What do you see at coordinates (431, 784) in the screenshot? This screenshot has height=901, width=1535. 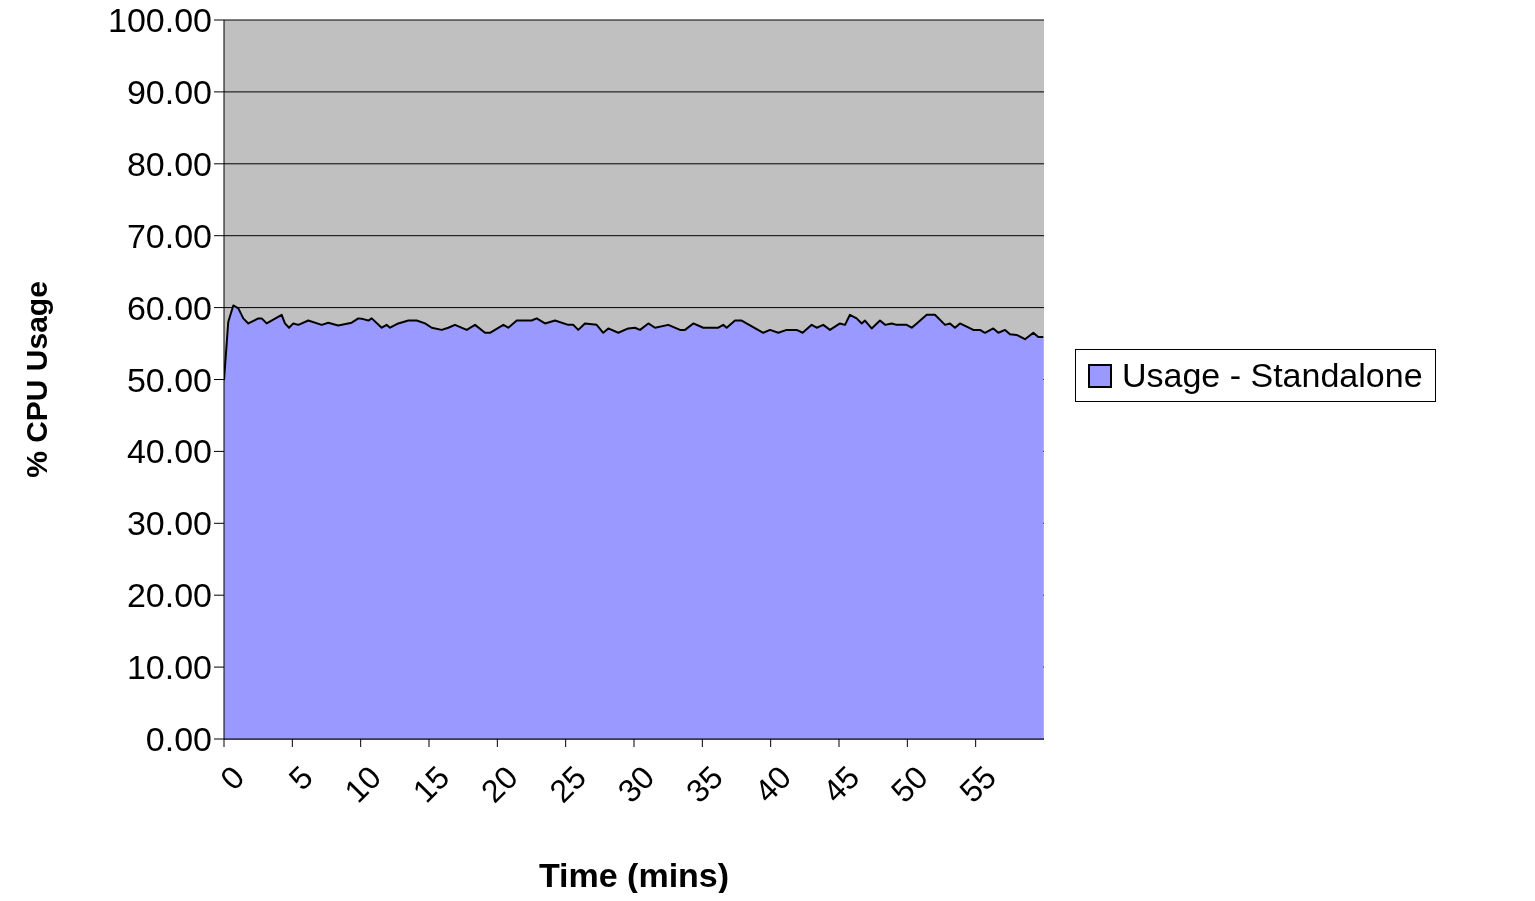 I see `x-tick-label: 15` at bounding box center [431, 784].